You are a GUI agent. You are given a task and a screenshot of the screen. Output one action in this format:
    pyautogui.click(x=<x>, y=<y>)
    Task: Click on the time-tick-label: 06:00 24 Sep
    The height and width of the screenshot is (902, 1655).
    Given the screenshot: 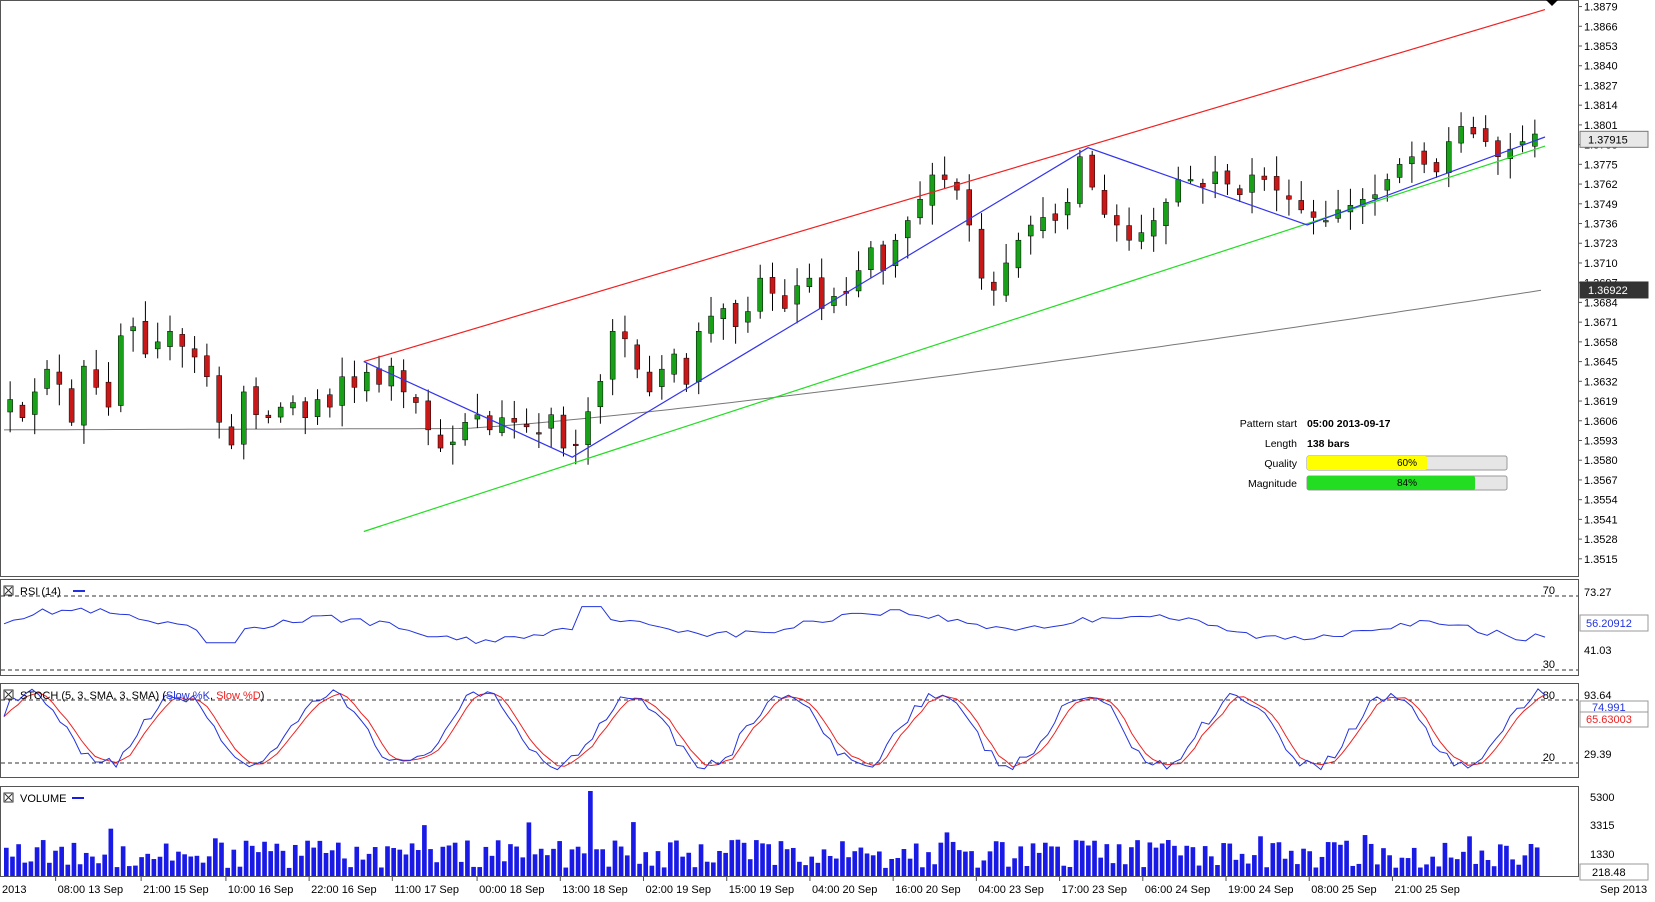 What is the action you would take?
    pyautogui.click(x=1177, y=890)
    